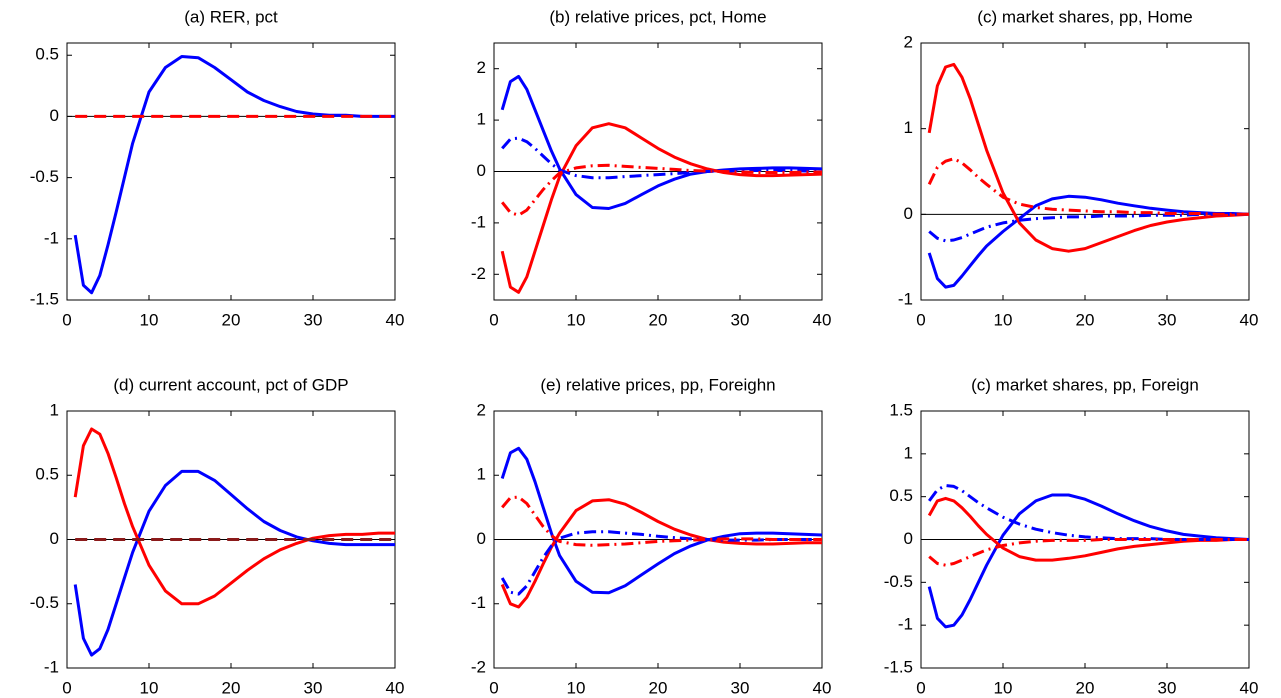 The image size is (1281, 698). What do you see at coordinates (231, 16) in the screenshot?
I see `panel-title: (a) RER, pct` at bounding box center [231, 16].